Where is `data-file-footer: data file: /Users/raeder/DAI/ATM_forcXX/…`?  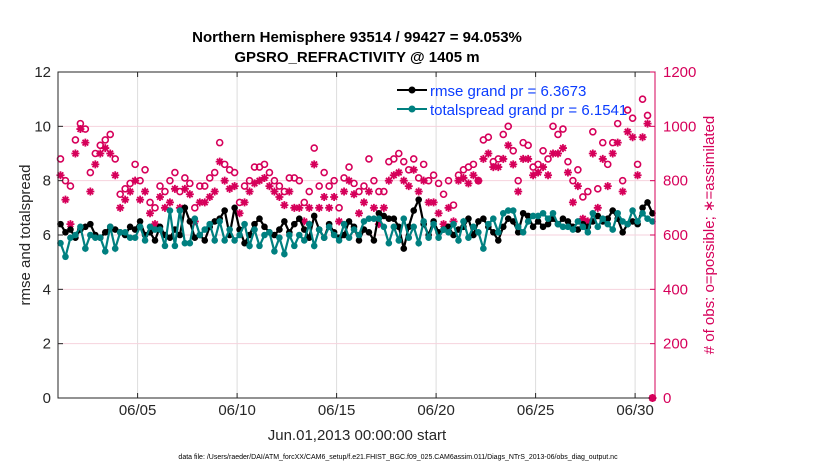
data-file-footer: data file: /Users/raeder/DAI/ATM_forcXX/… is located at coordinates (398, 457).